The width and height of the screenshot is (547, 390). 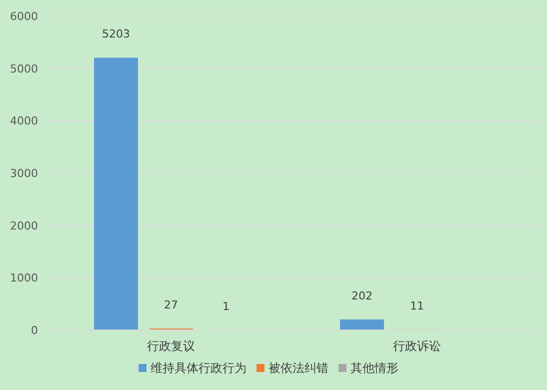 I want to click on x-tick-label: 行政诉讼, so click(x=417, y=346).